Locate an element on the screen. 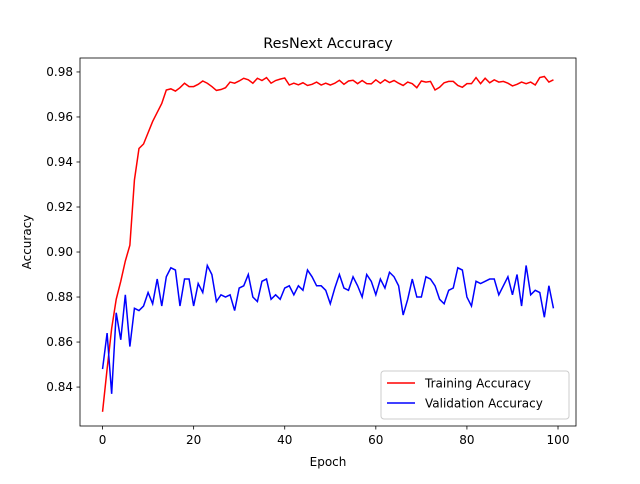 The width and height of the screenshot is (640, 484). x-axis-label: Epoch is located at coordinates (328, 462).